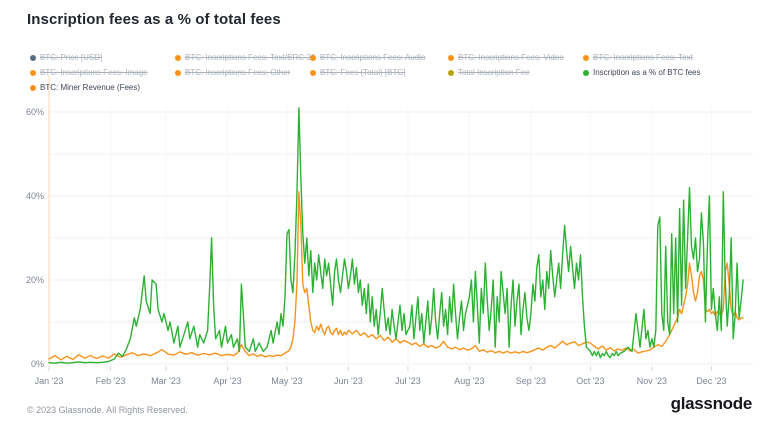  I want to click on legend-item-inscriptions-fees-video: BTC: Inscriptions Fees: Video, so click(515, 57).